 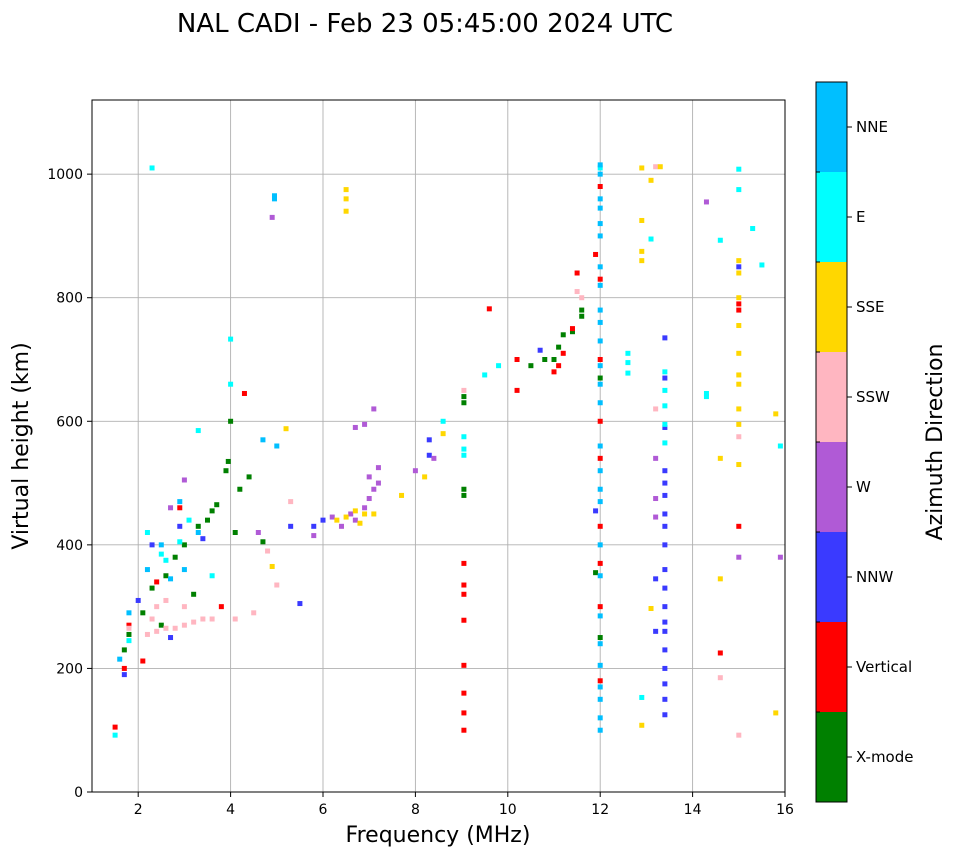 I want to click on x-tick-label: 14, so click(x=693, y=810).